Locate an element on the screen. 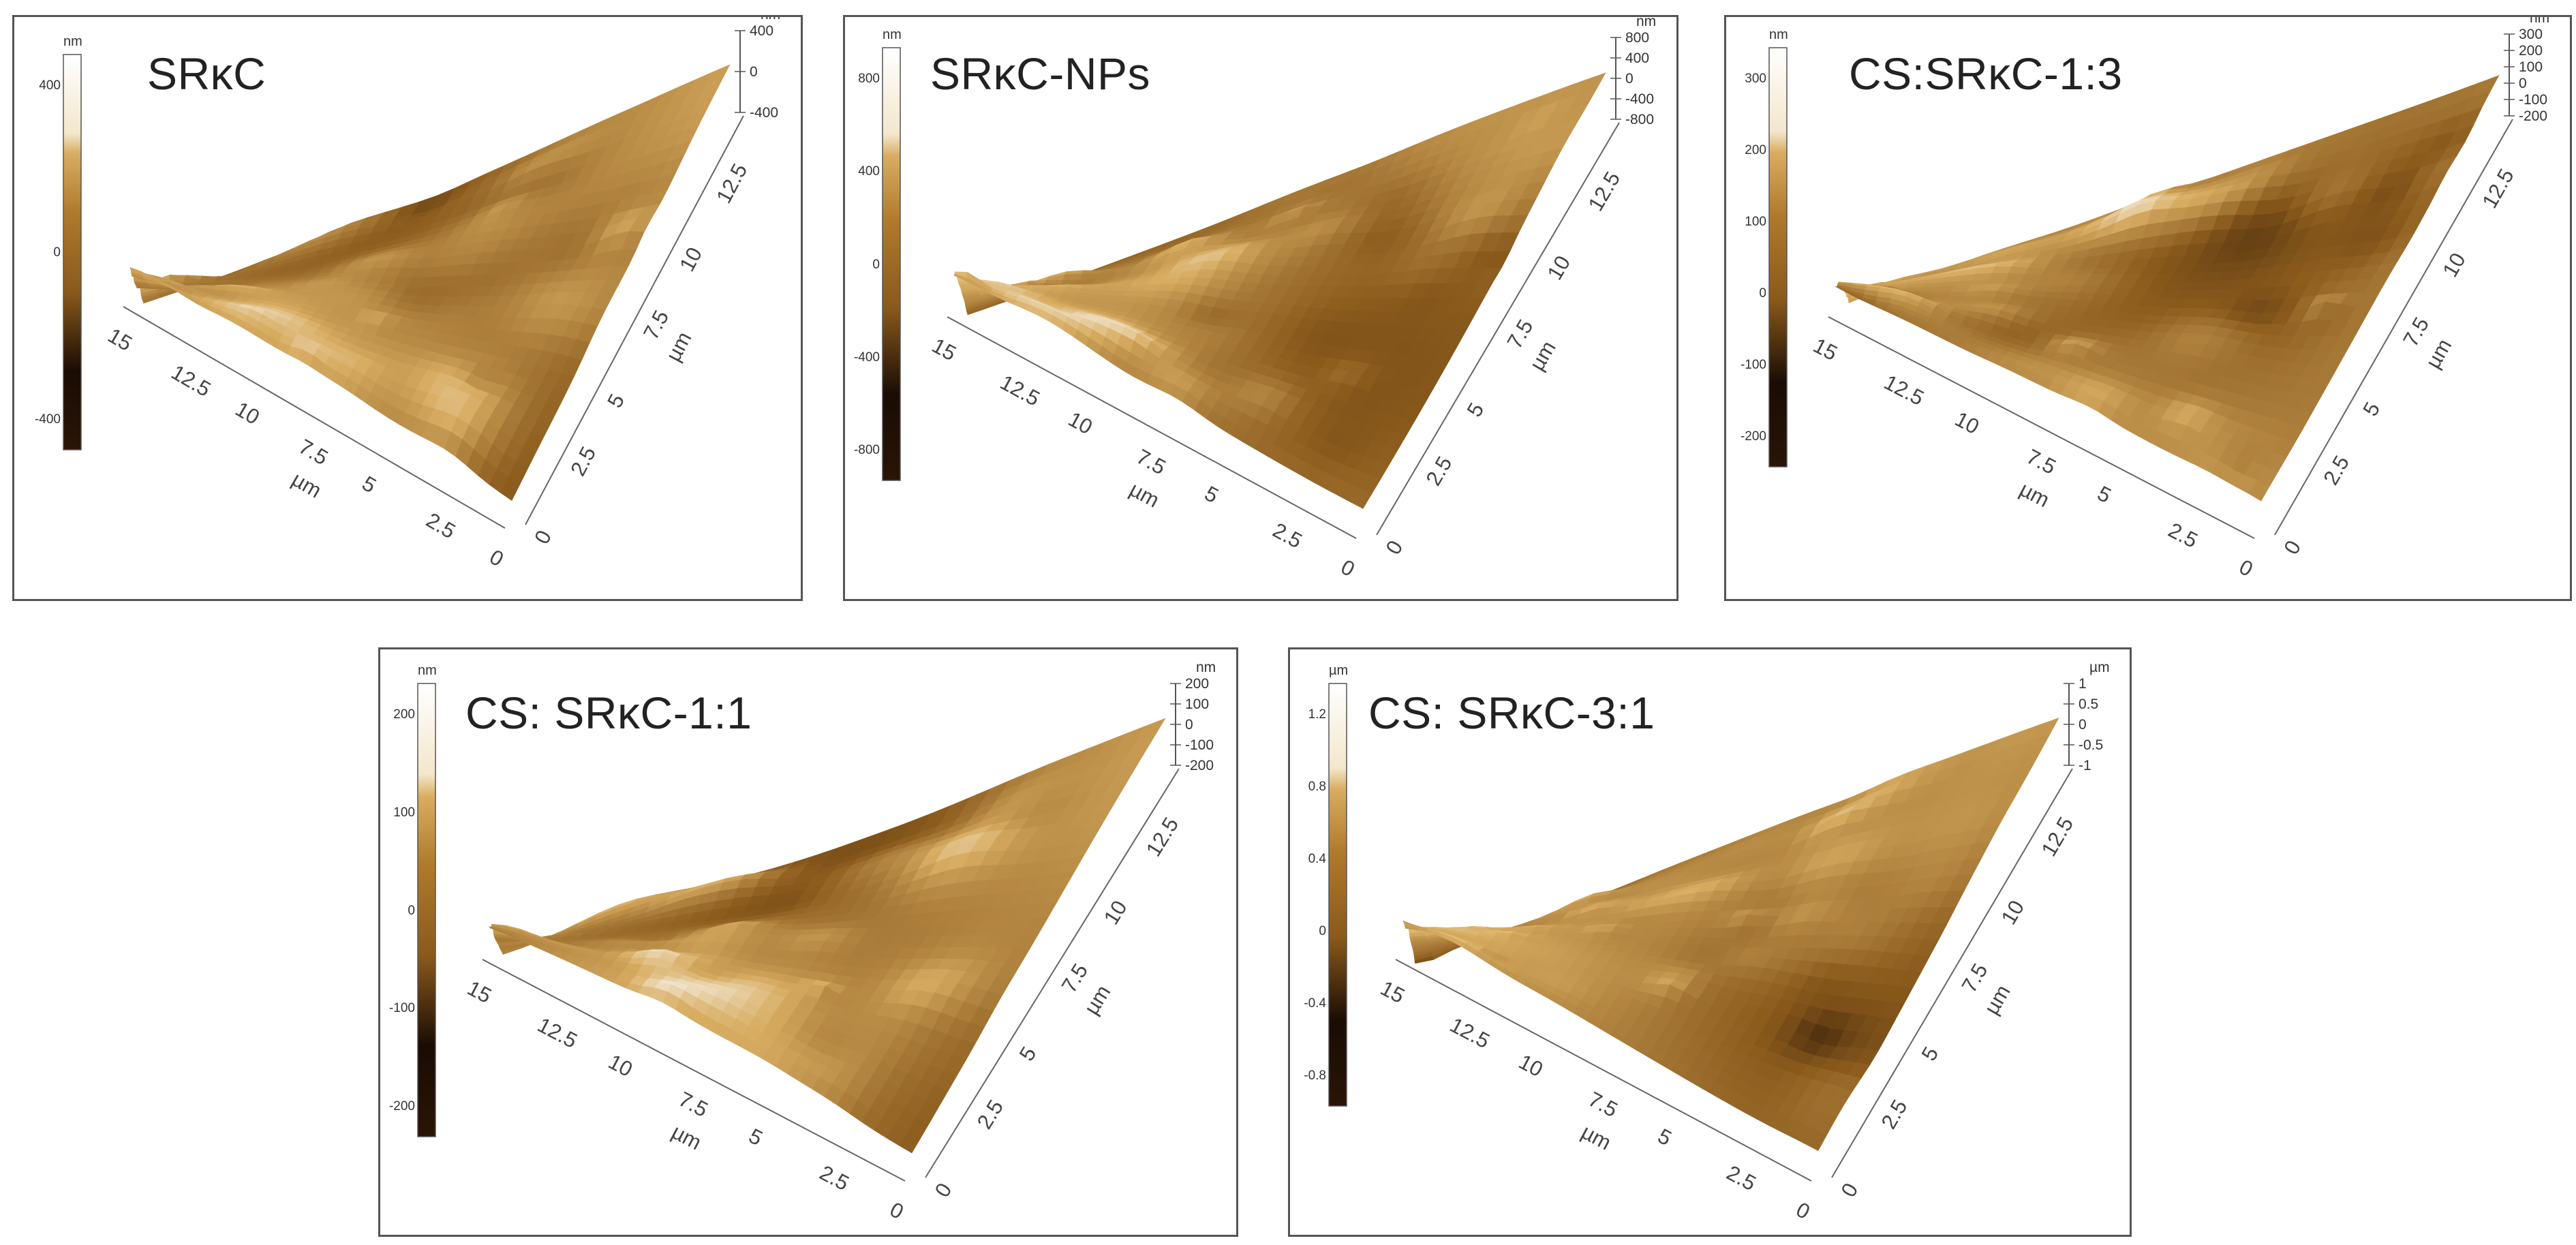  colorbar-tick: -0.8 is located at coordinates (1315, 1076).